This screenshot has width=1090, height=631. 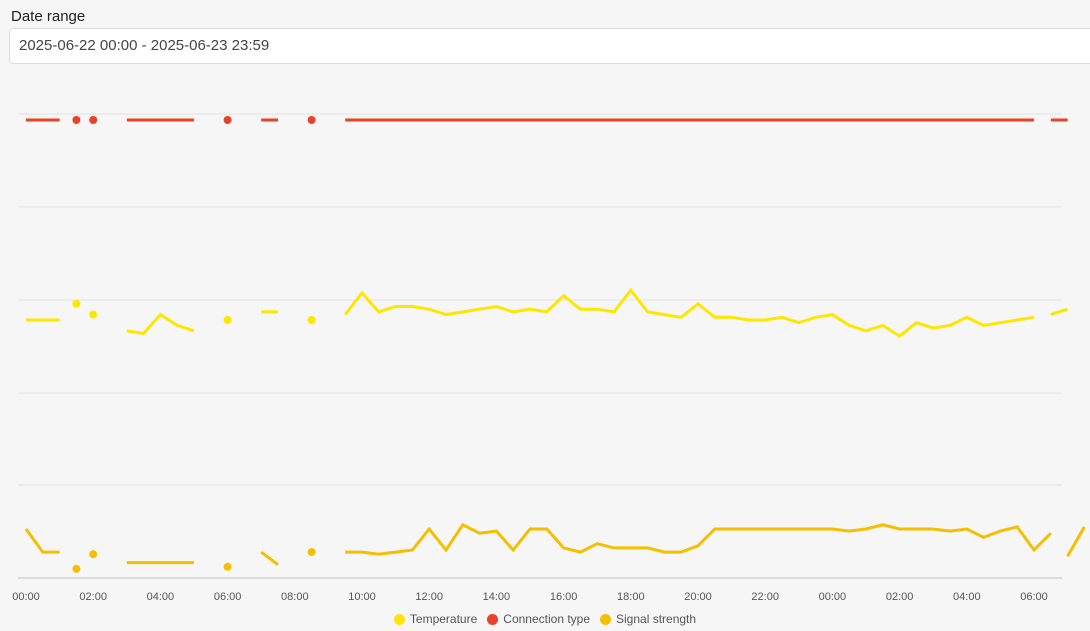 I want to click on legend-label-temperature: Temperature, so click(x=443, y=619).